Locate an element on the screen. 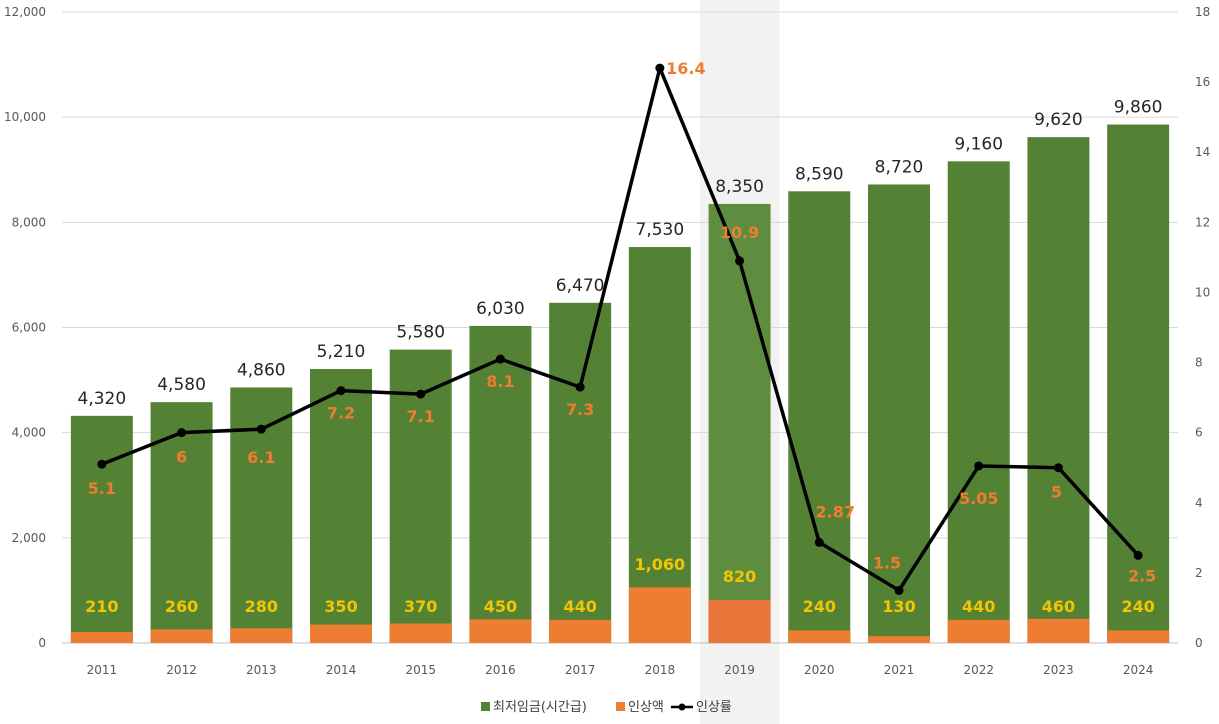 The width and height of the screenshot is (1219, 724). y-tick-label: 12,000 is located at coordinates (25, 12).